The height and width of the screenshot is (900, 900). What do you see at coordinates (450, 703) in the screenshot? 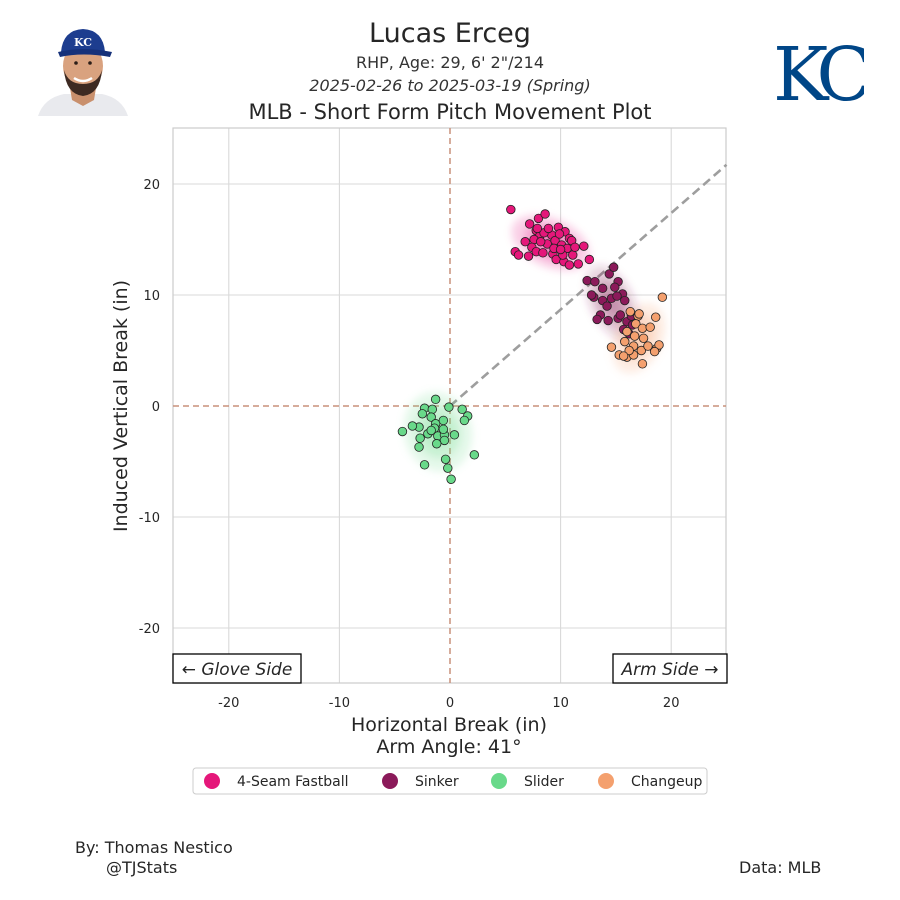
I see `x-tick-label: 0` at bounding box center [450, 703].